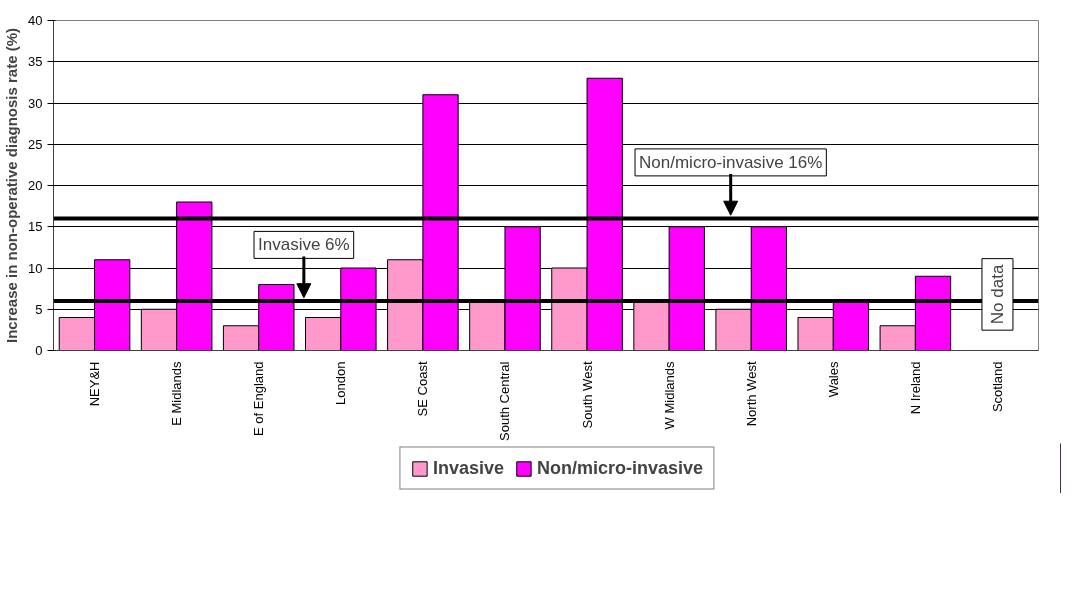  I want to click on ref-line-label: Invasive 6%, so click(304, 245).